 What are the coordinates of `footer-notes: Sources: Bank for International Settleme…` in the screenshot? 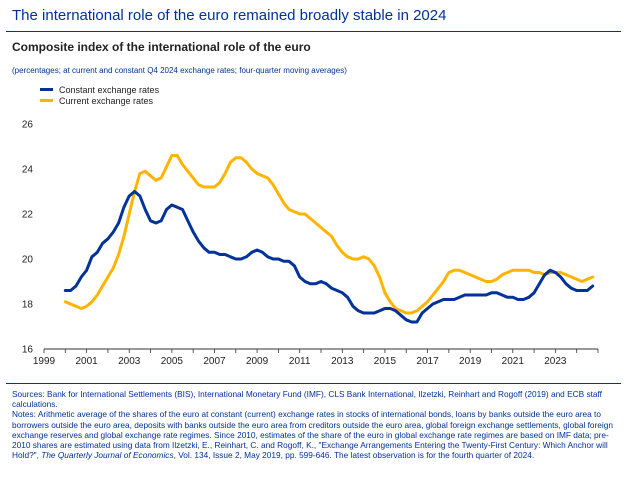 It's located at (315, 424).